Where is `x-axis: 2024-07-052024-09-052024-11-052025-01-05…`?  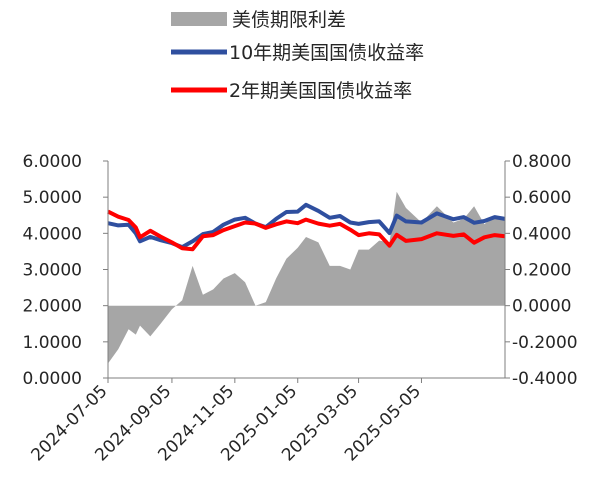 x-axis: 2024-07-052024-09-052024-11-052025-01-05… is located at coordinates (266, 421).